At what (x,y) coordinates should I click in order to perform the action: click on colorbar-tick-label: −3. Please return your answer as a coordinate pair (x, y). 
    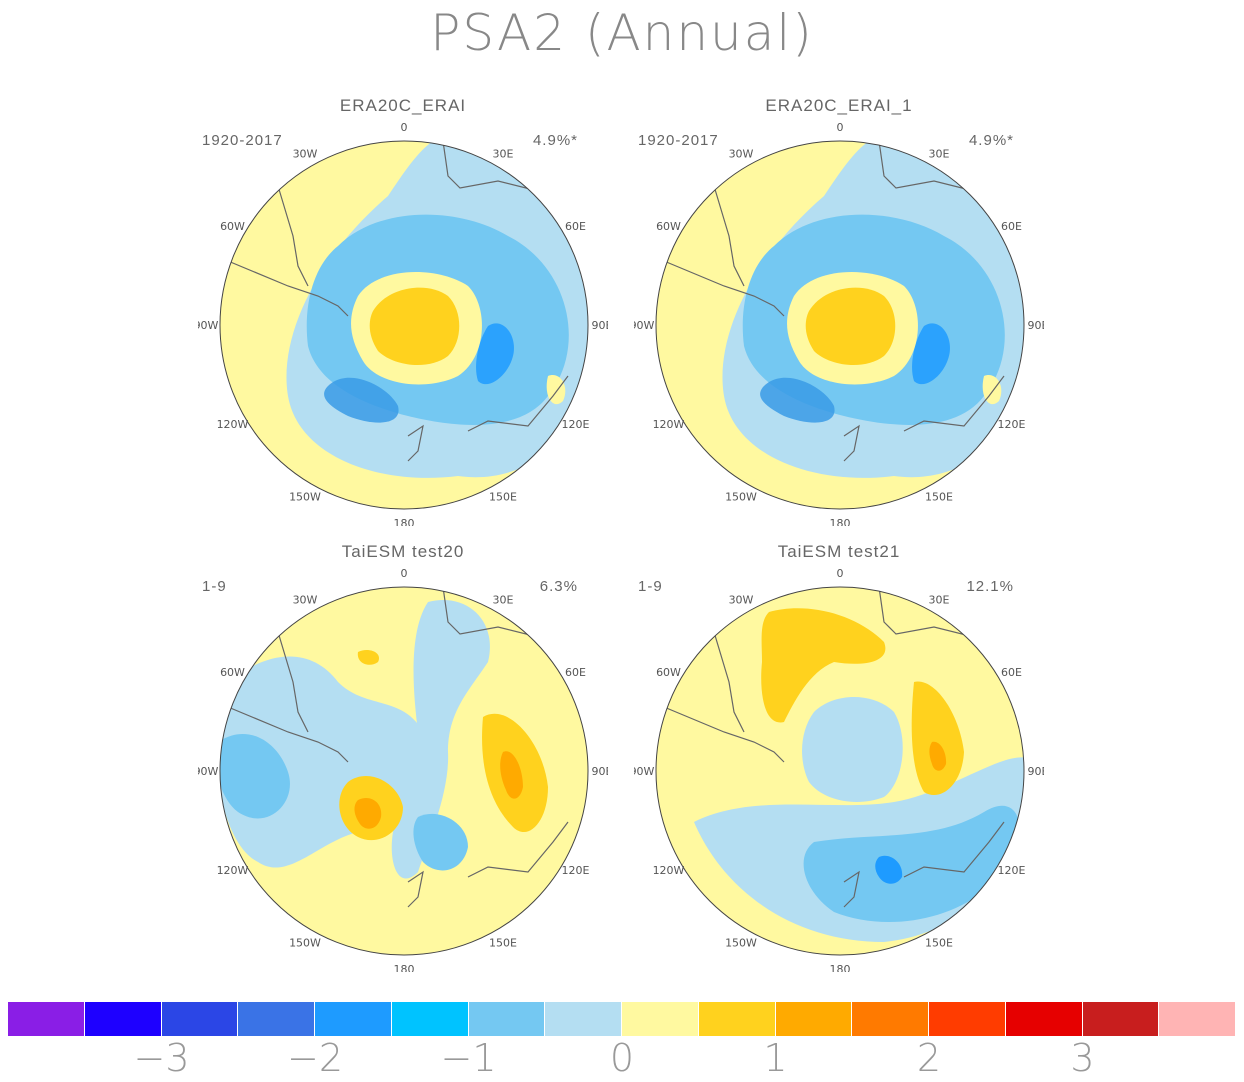
    Looking at the image, I should click on (161, 1058).